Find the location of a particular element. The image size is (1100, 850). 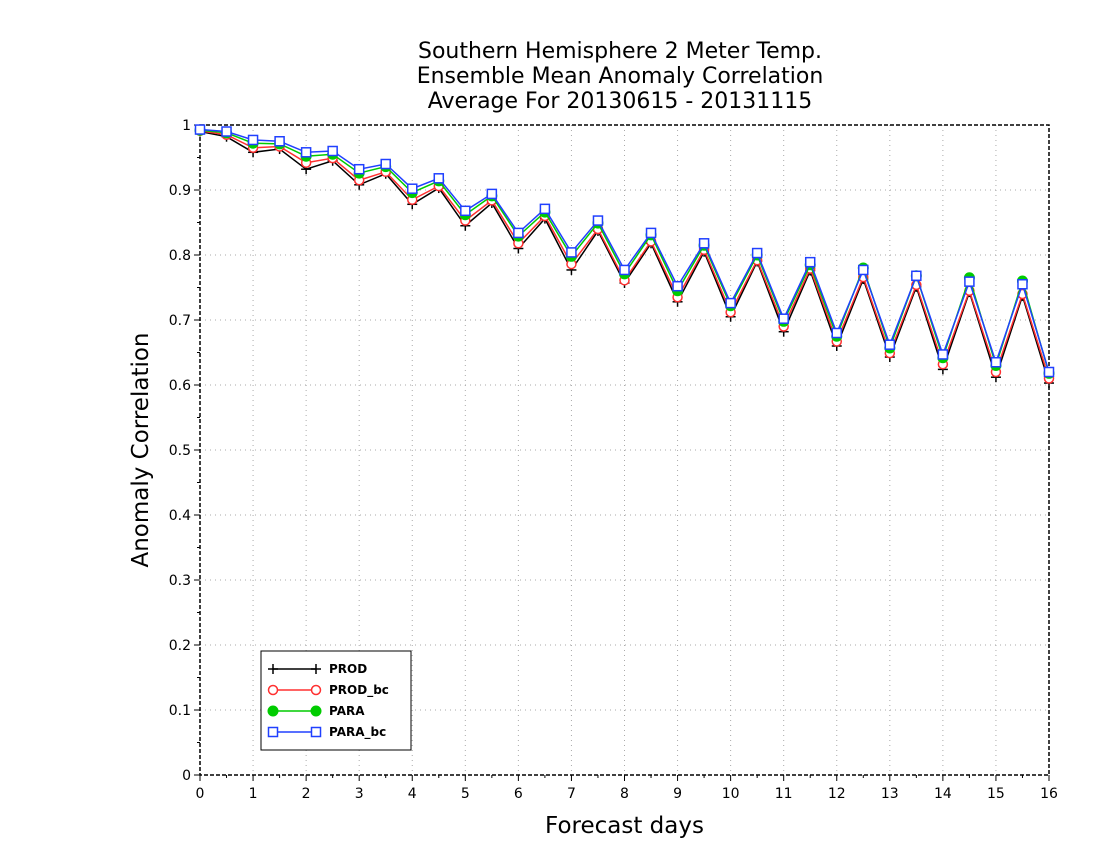

legend: PROD PROD_bc PARA PARA_bc is located at coordinates (336, 700).